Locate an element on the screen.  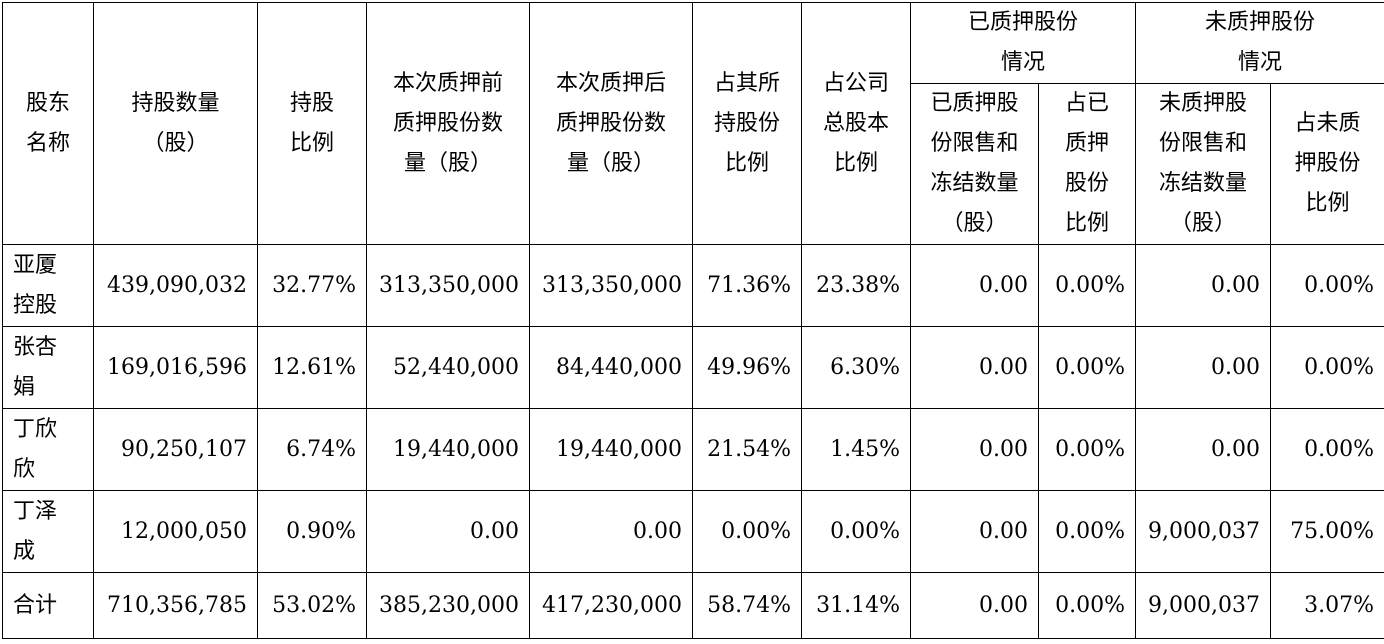
header-unpledged-shares-group: 未质押股份 情况 is located at coordinates (1260, 43).